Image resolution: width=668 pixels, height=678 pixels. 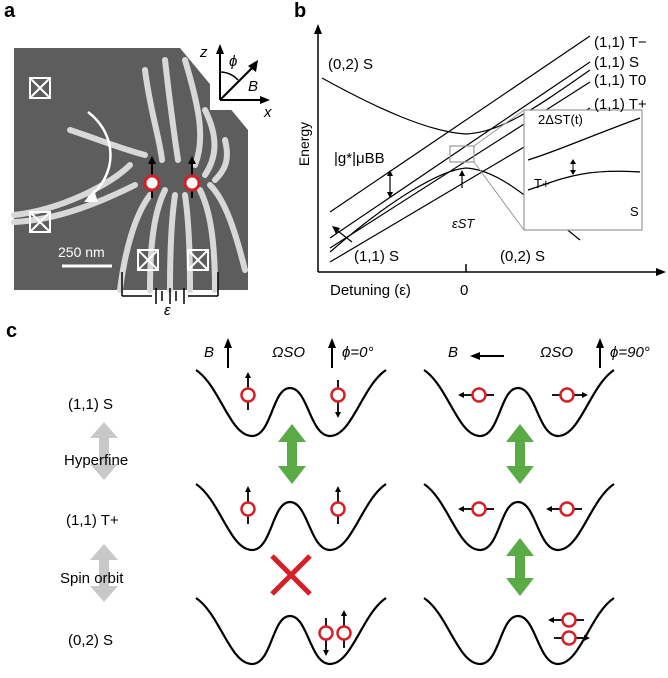 What do you see at coordinates (542, 183) in the screenshot?
I see `inset-tplus-label: T+` at bounding box center [542, 183].